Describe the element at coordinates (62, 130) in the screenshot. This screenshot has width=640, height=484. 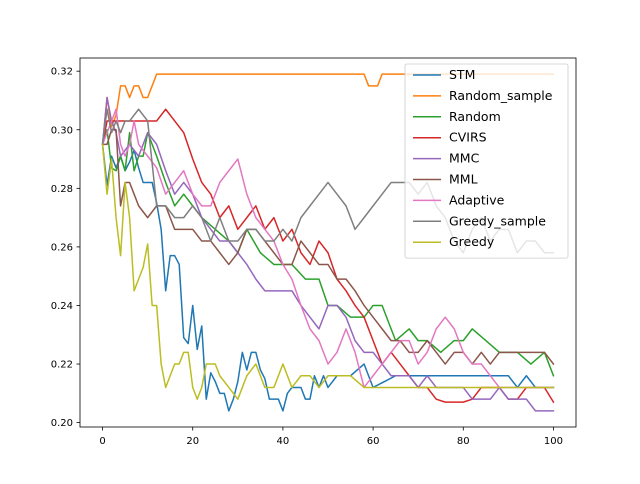
I see `y-tick-label: 0.30` at that location.